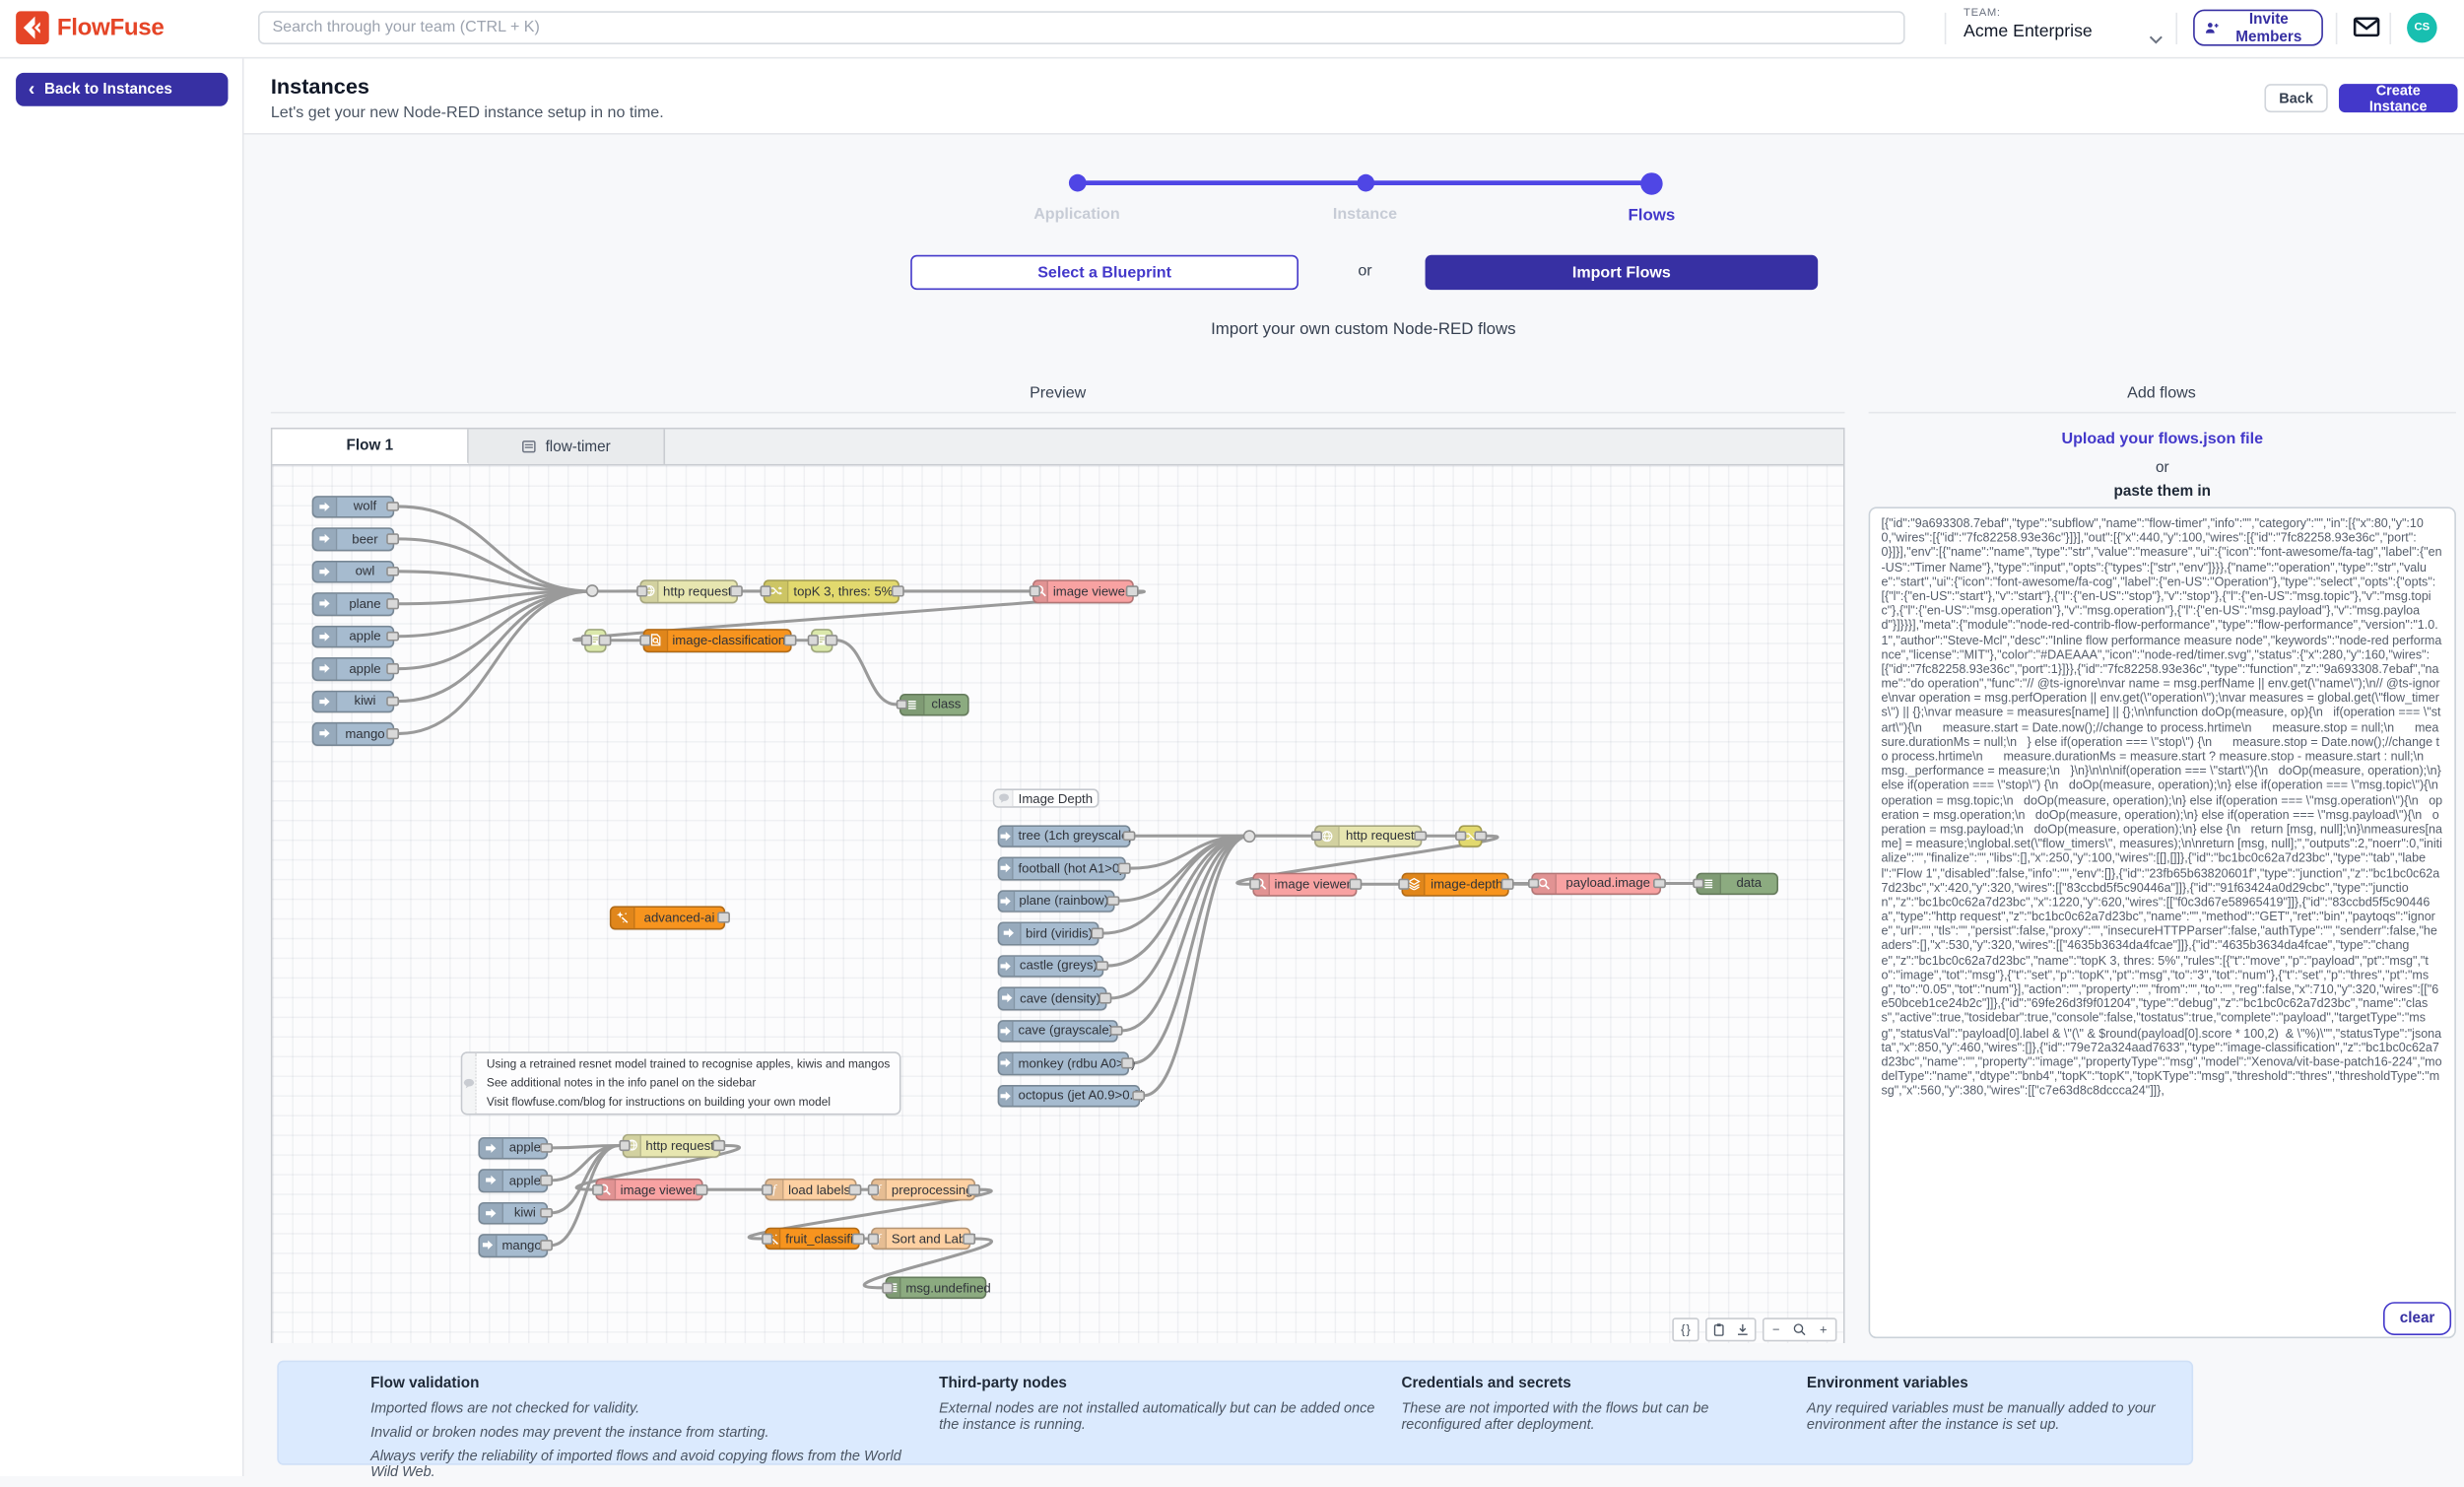 This screenshot has height=1487, width=2464. Describe the element at coordinates (668, 917) in the screenshot. I see `flow-node-advanced-ai: advanced-ai` at that location.